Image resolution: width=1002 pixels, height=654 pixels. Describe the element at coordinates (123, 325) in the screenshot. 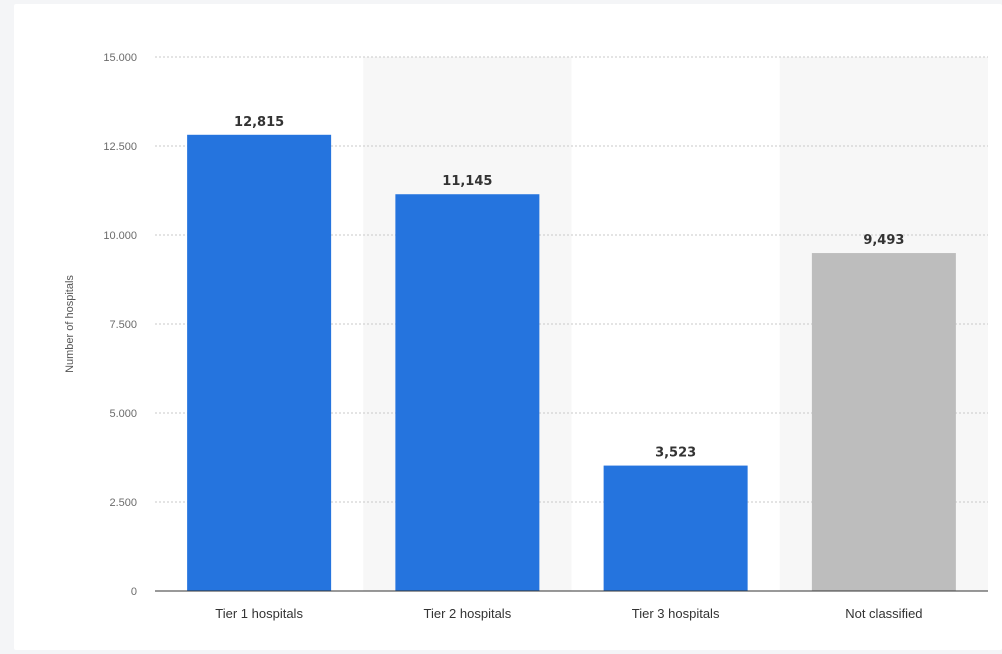

I see `y-tick-label: 7.500` at that location.